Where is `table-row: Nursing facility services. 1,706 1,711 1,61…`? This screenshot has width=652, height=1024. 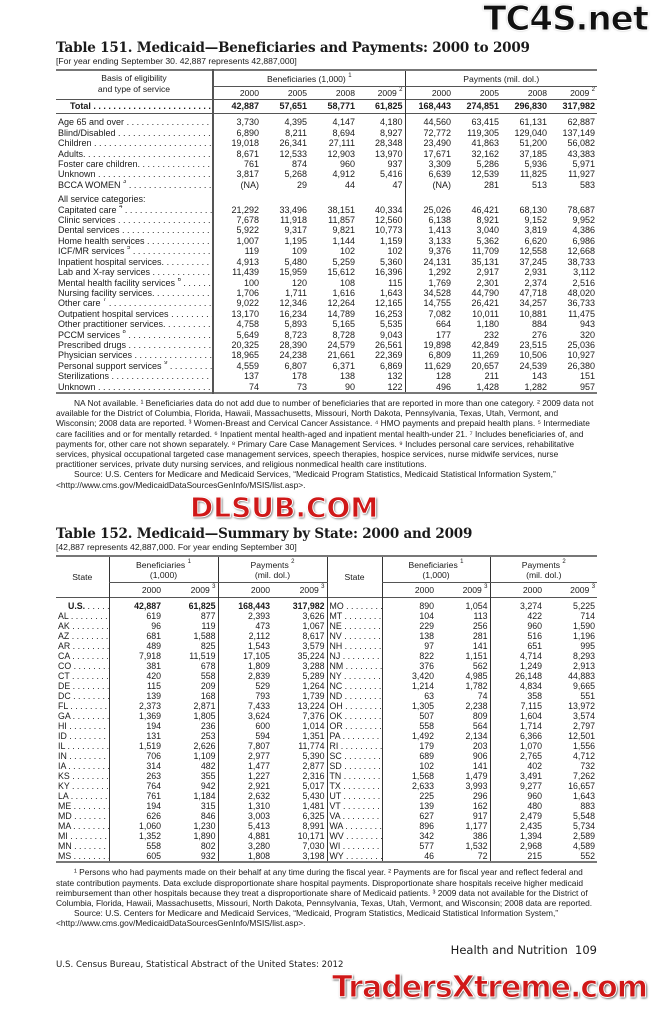 table-row: Nursing facility services. 1,706 1,711 1,61… is located at coordinates (326, 293).